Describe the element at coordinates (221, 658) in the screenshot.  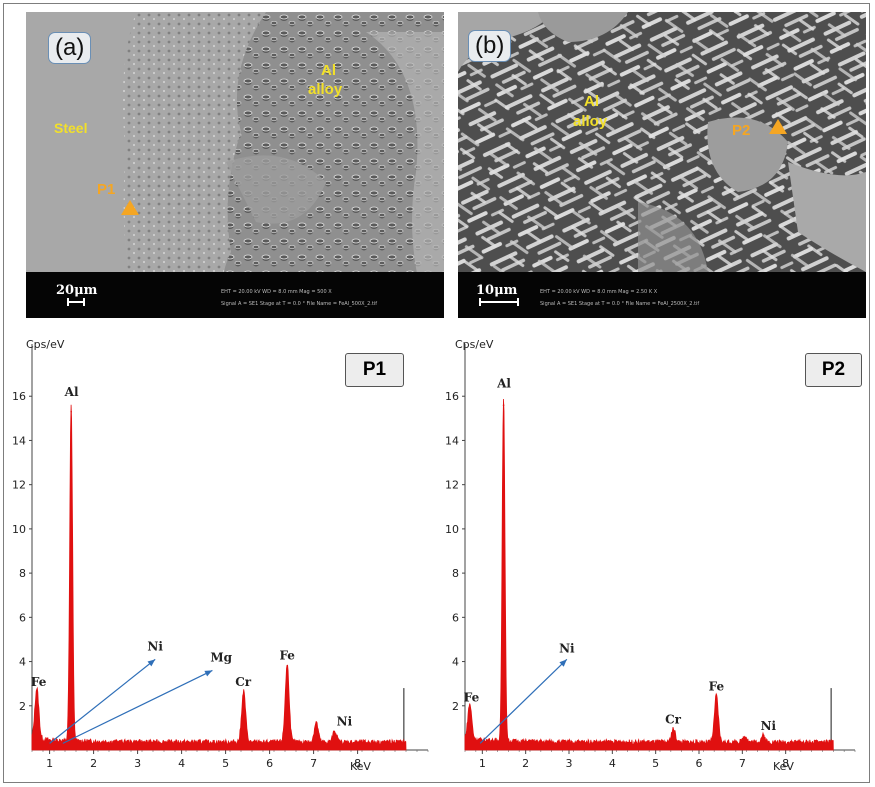
I see `element-label: Mg` at that location.